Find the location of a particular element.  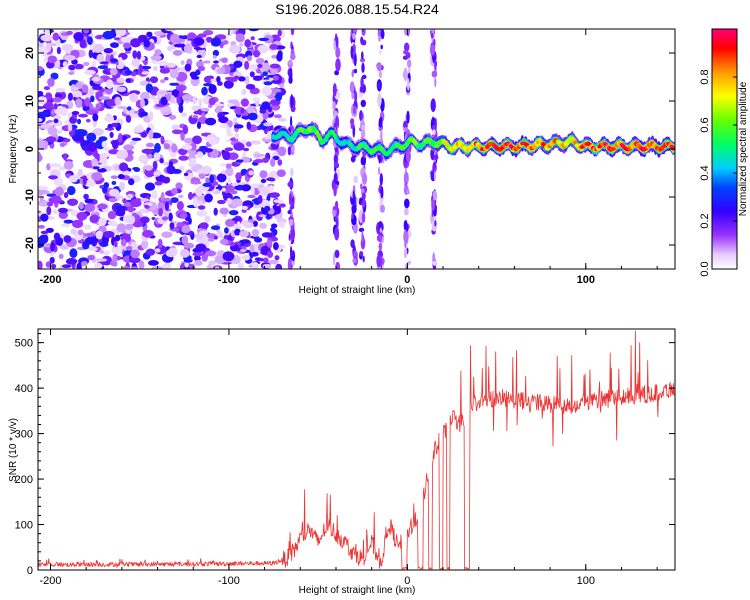

colorbar-tick-label: 0.2 is located at coordinates (705, 220).